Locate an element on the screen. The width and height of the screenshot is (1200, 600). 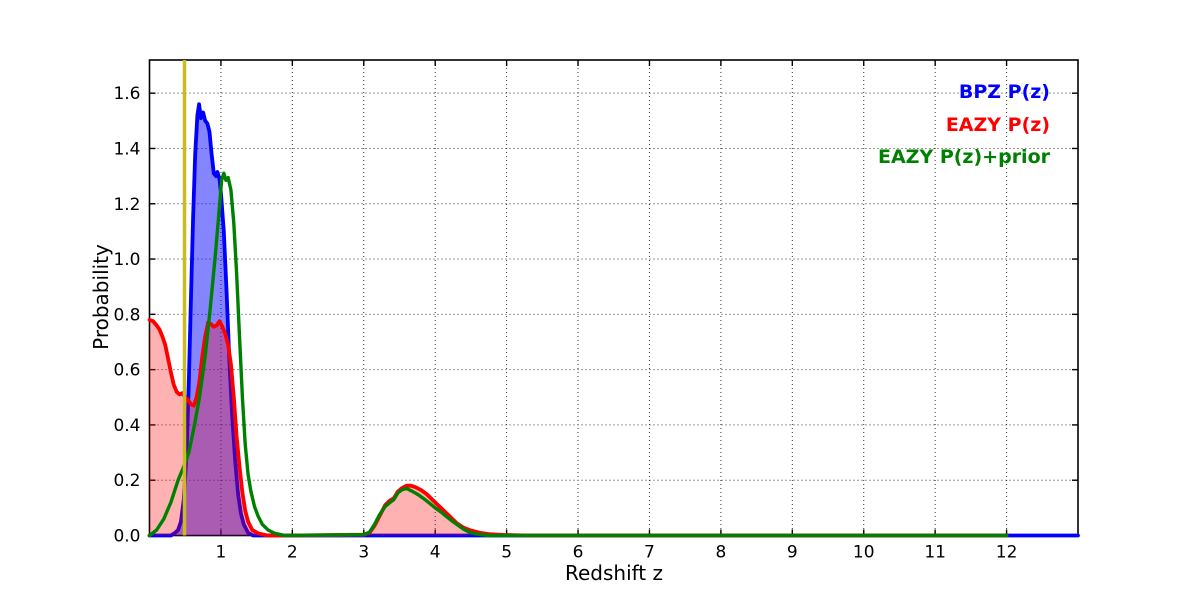
x-tick-label: 11 is located at coordinates (935, 553).